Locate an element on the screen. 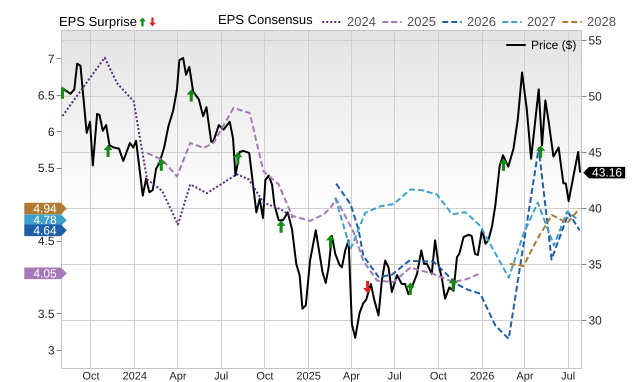 The height and width of the screenshot is (382, 640). y2-tick-label: 55 is located at coordinates (595, 41).